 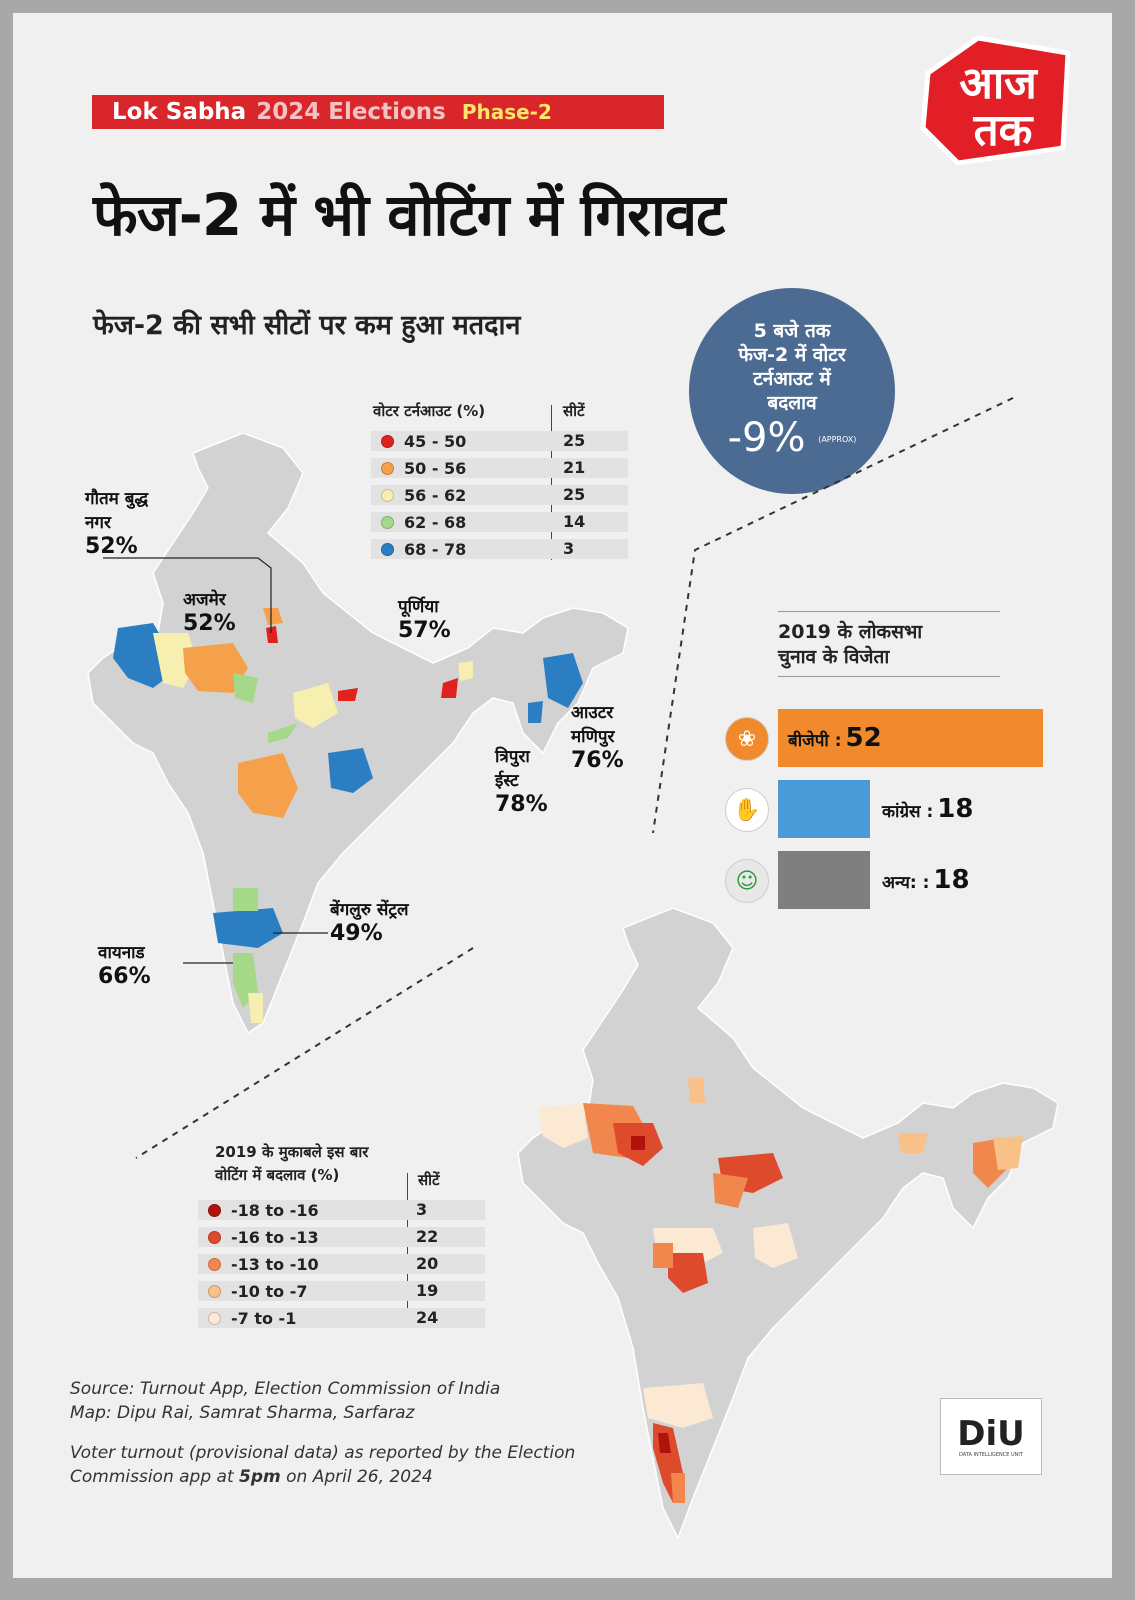 I want to click on legend-range-label: -10 to -7, so click(x=269, y=1291).